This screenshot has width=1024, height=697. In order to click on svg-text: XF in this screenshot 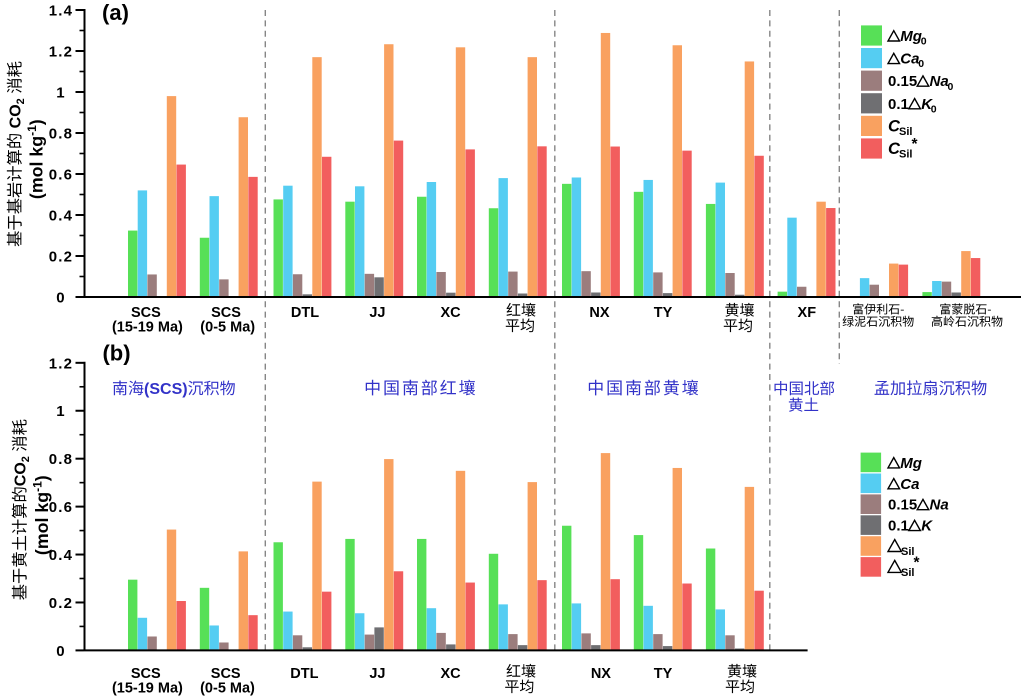, I will do `click(807, 313)`.